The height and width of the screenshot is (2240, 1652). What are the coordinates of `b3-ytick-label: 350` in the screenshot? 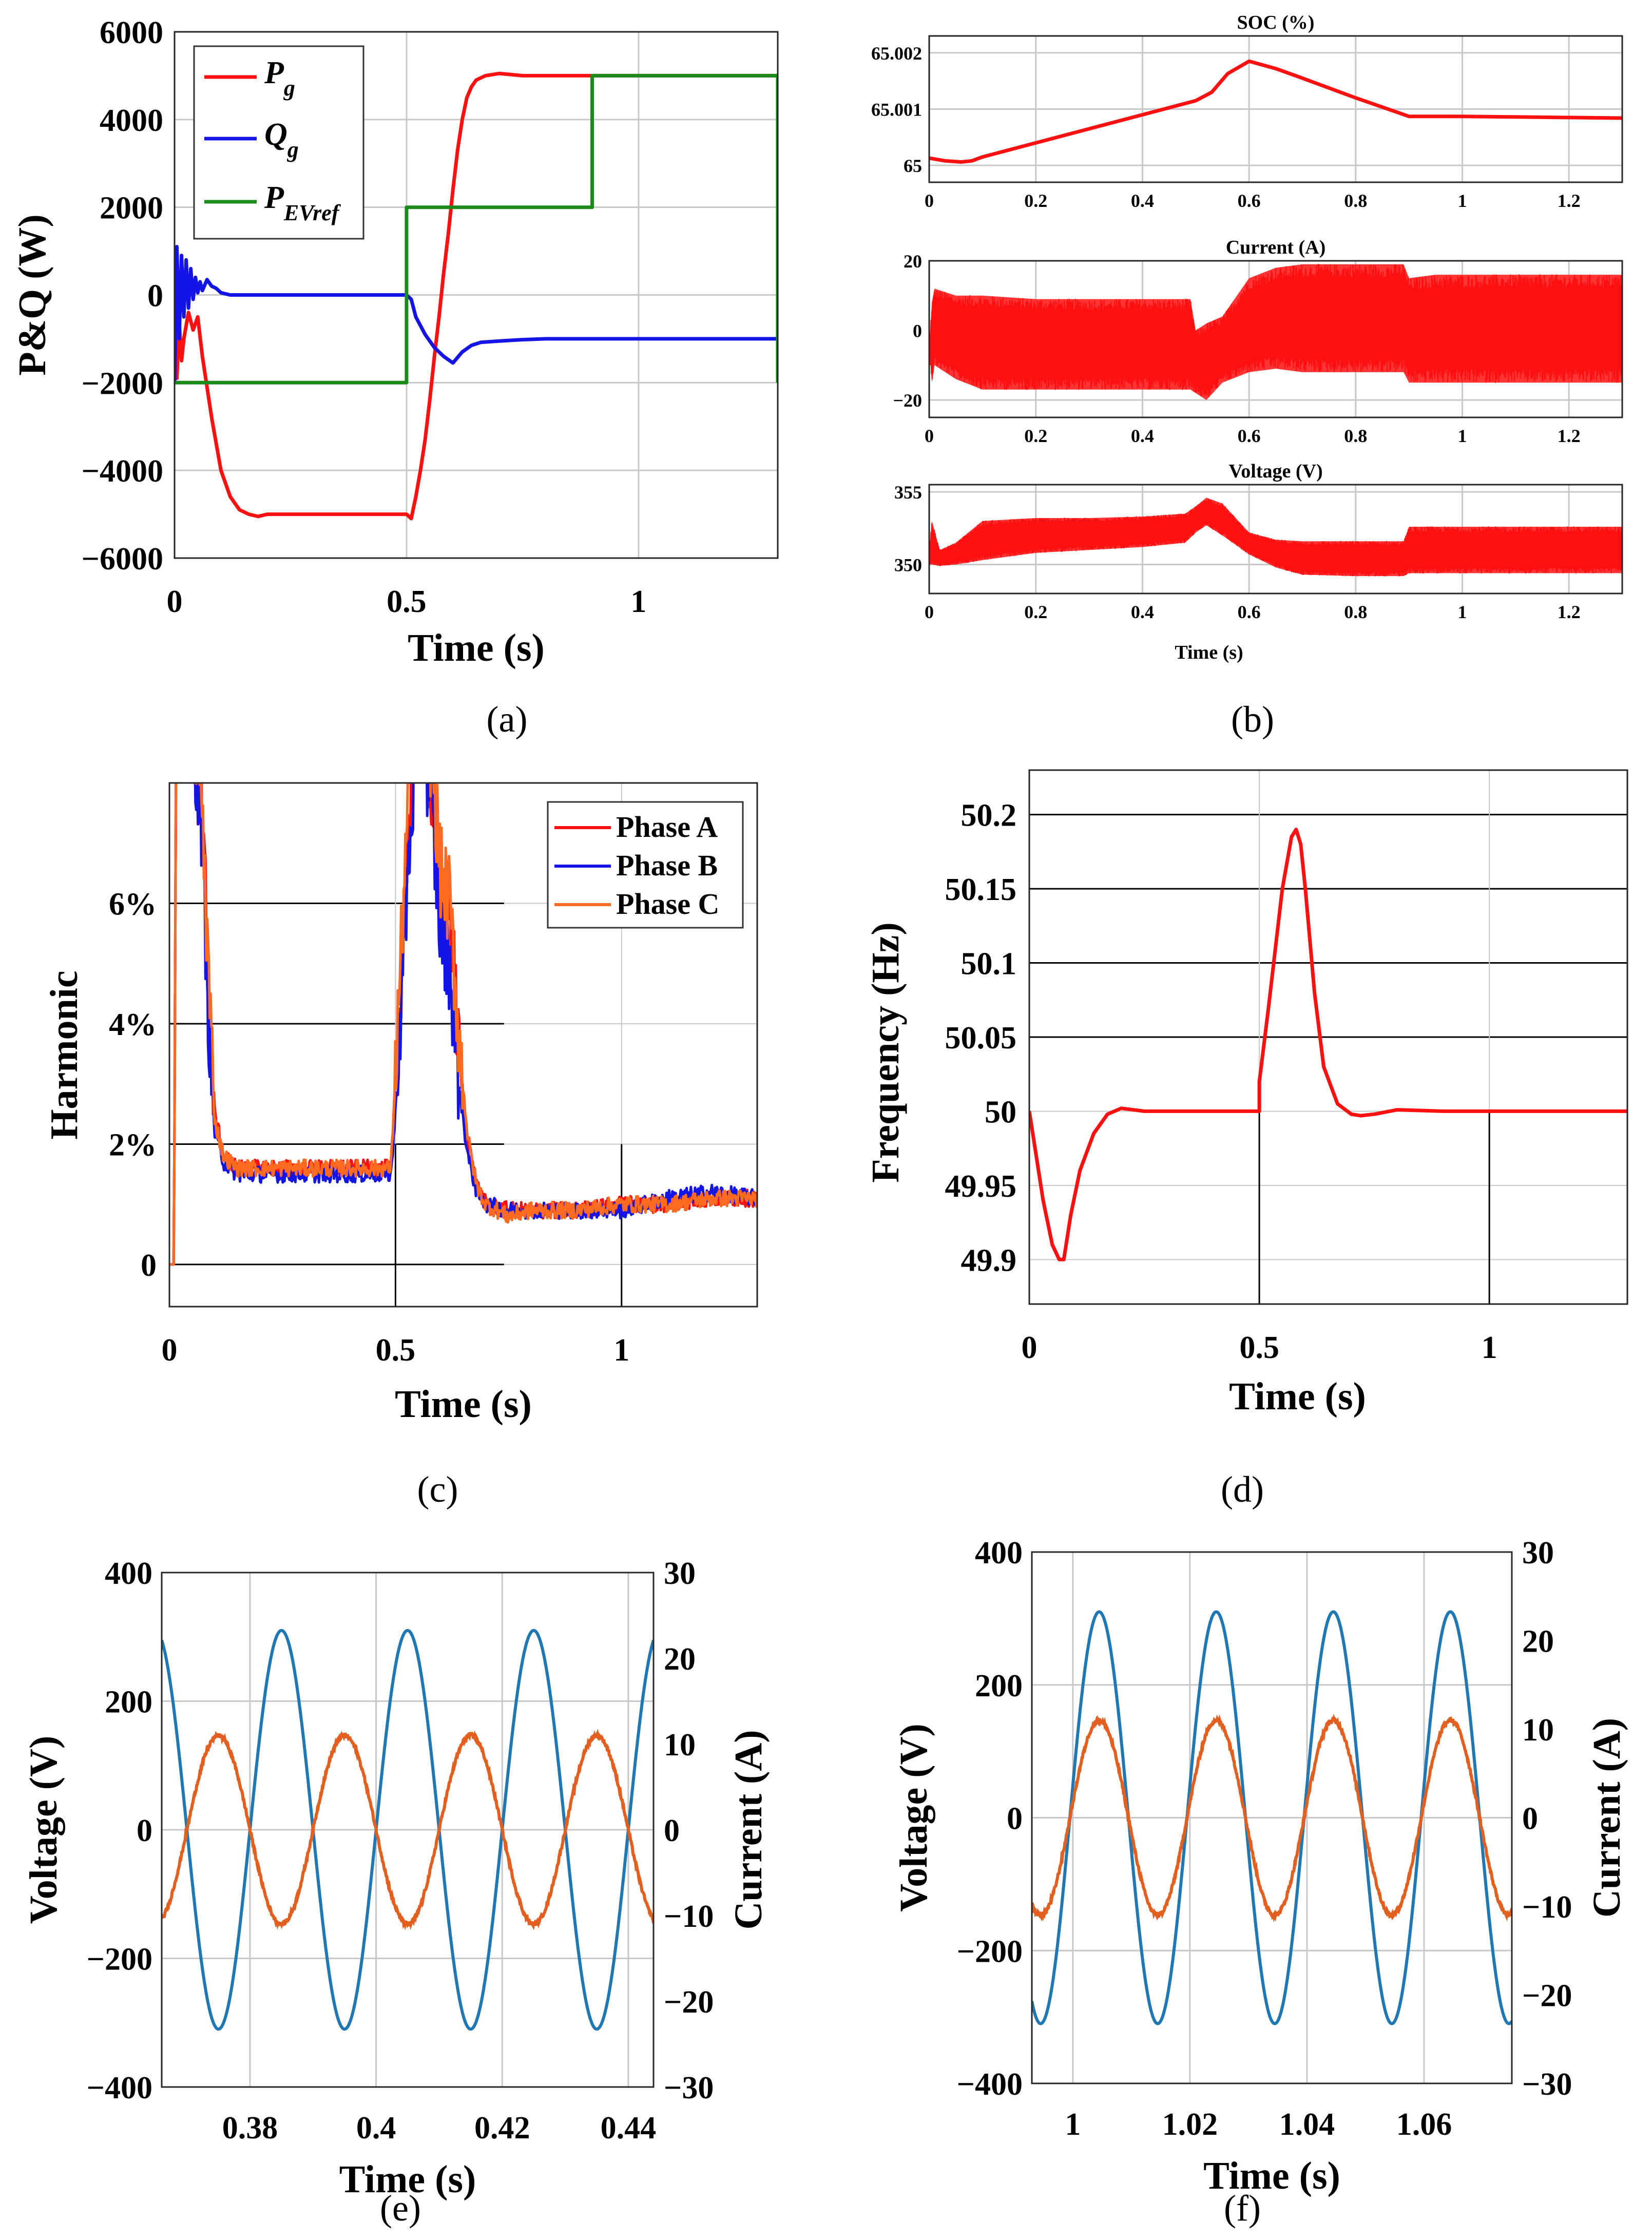 It's located at (908, 564).